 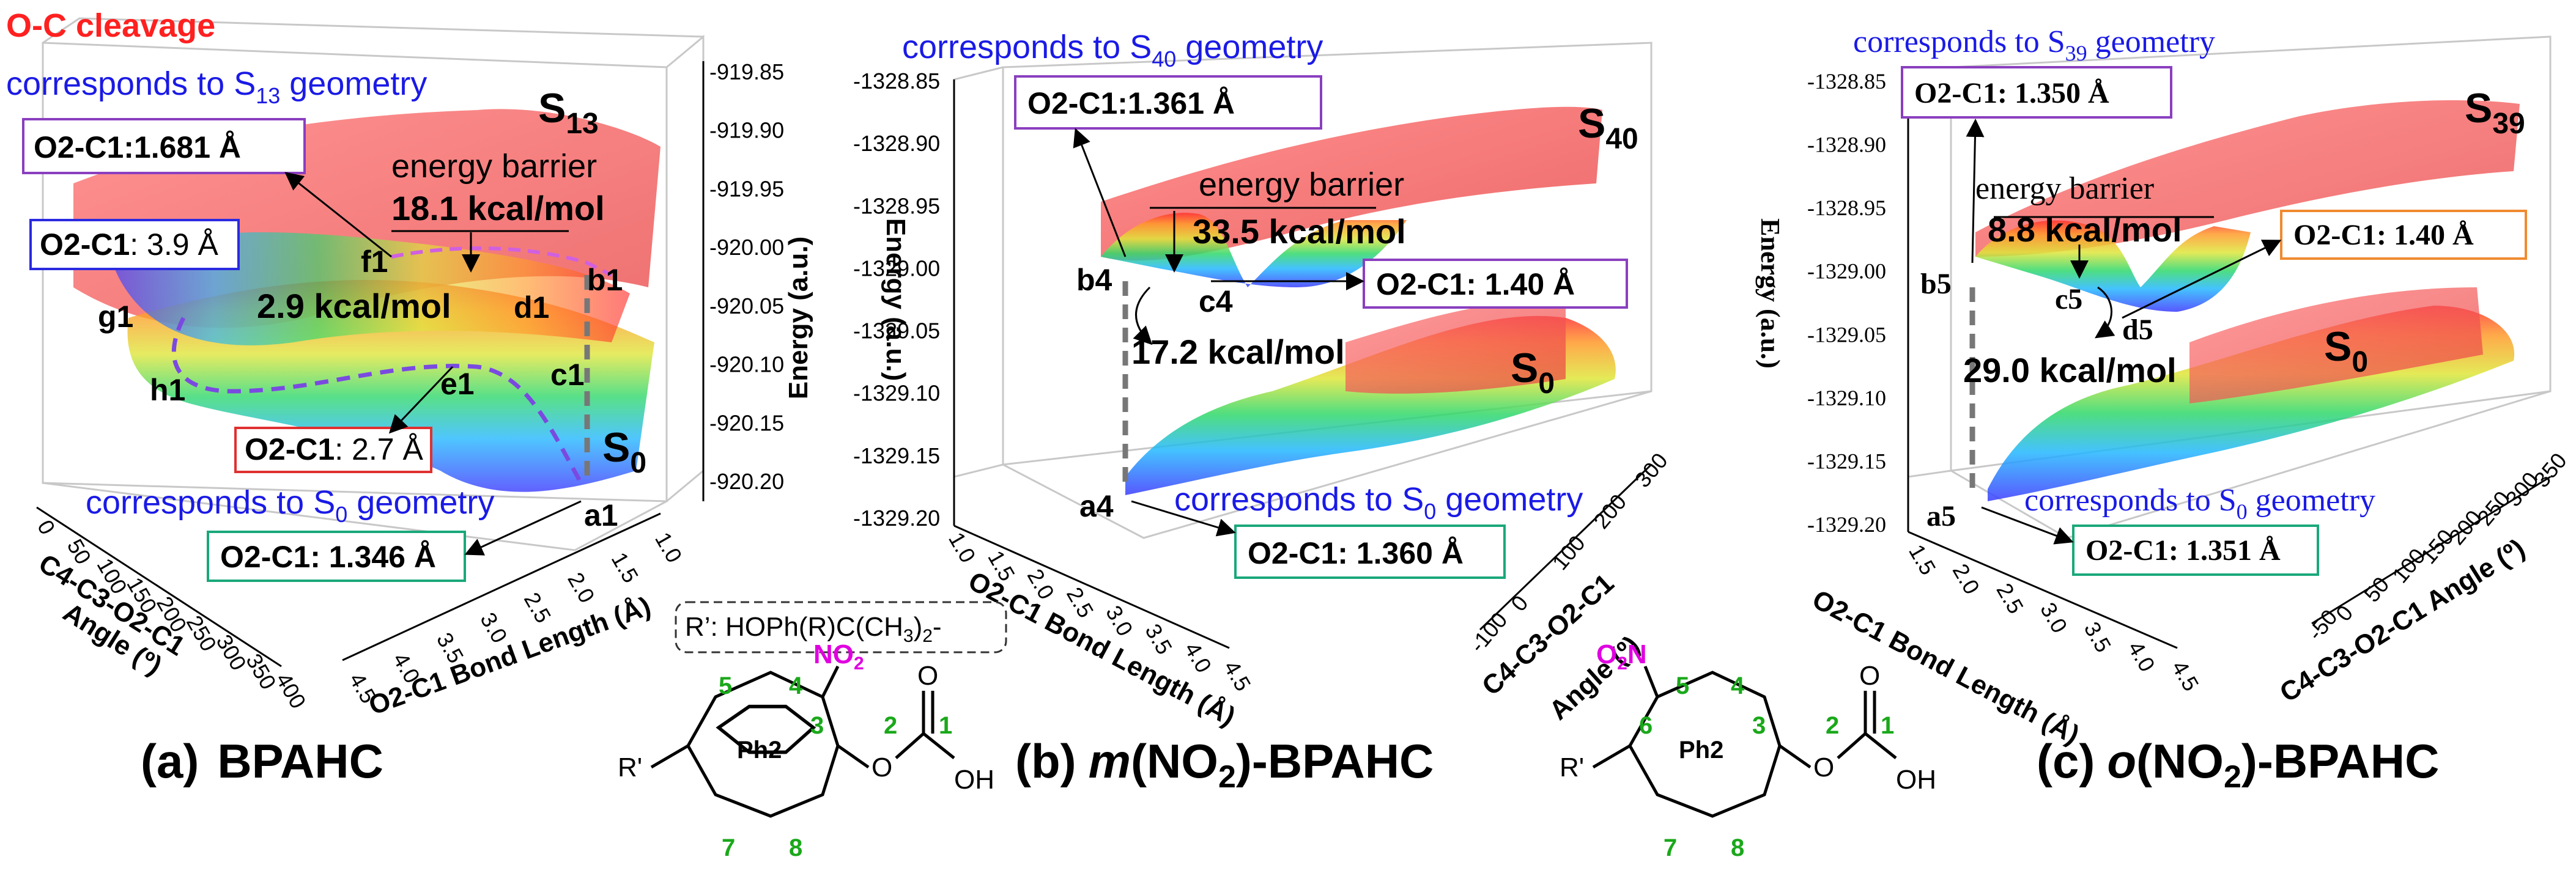 I want to click on panel-c-box-a5: O2-C1: 1.351 Å, so click(x=2195, y=550).